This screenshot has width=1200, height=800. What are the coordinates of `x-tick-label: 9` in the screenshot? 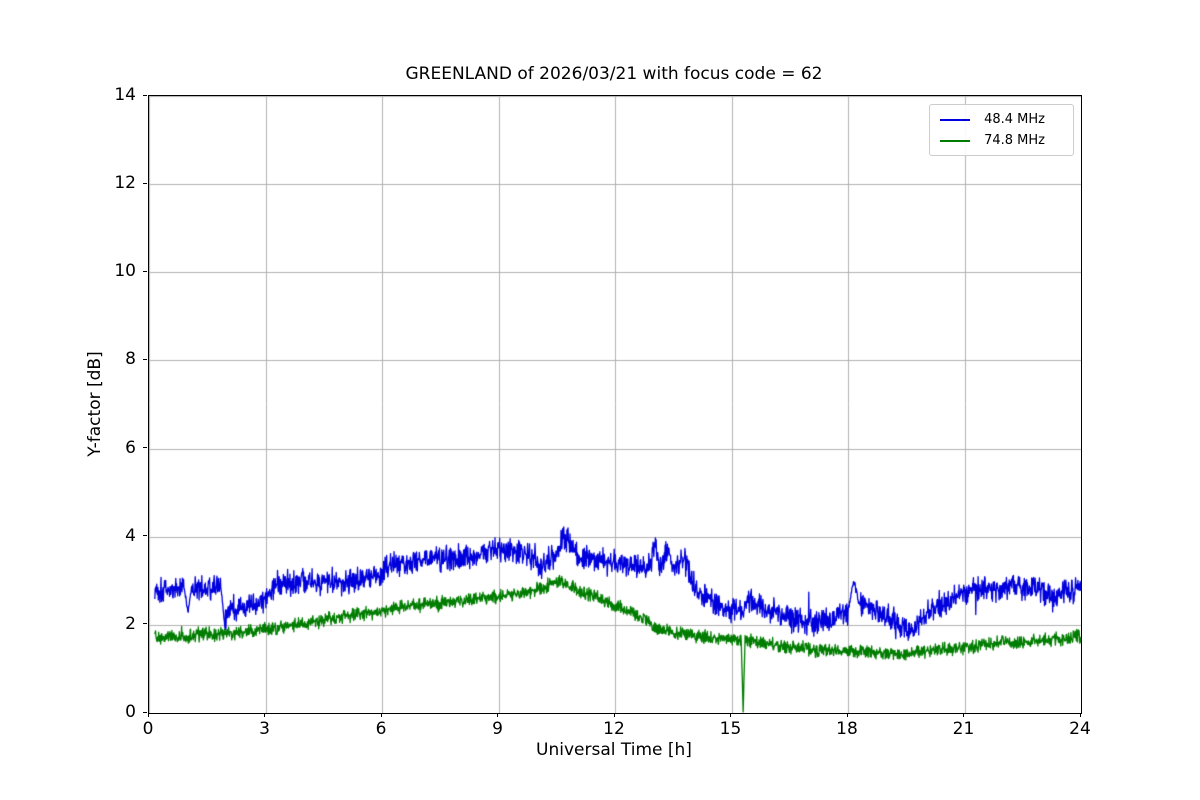 It's located at (497, 729).